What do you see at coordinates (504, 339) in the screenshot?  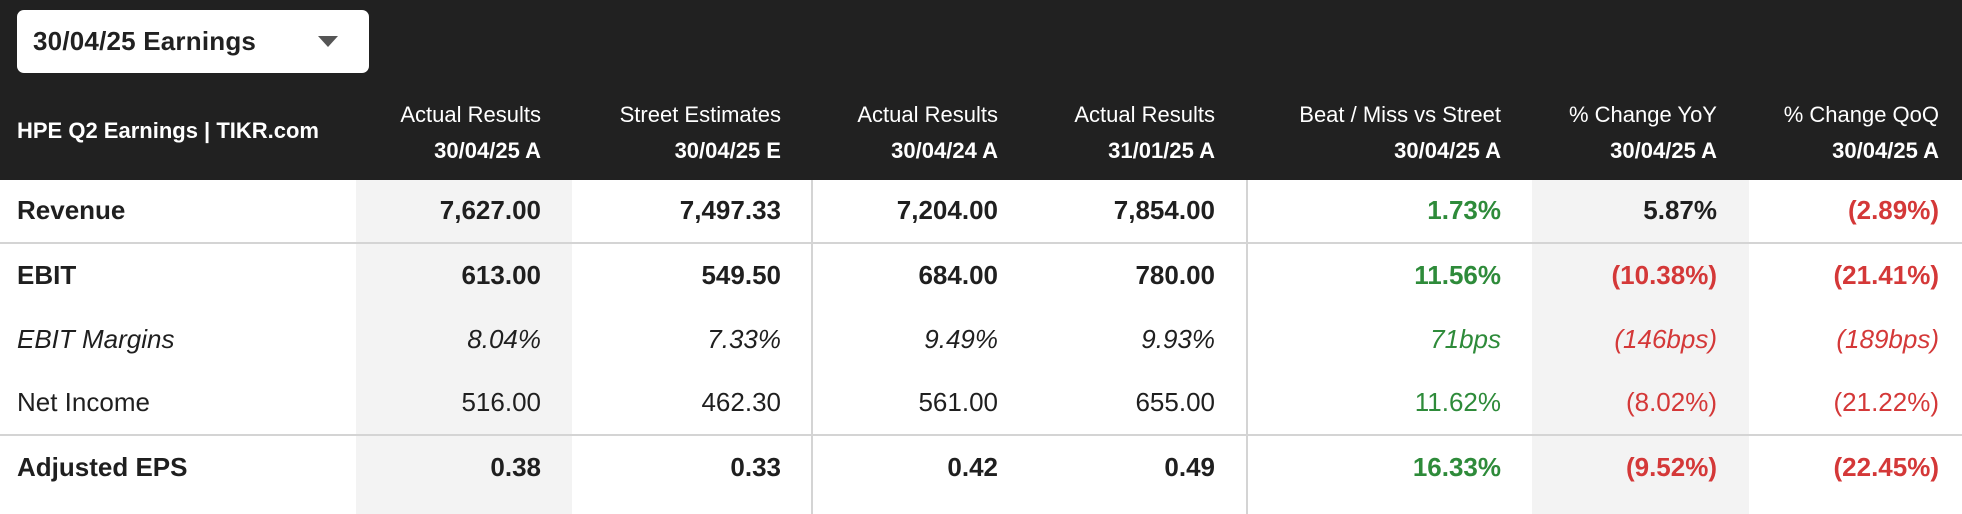 I see `value-cell: 8.04%` at bounding box center [504, 339].